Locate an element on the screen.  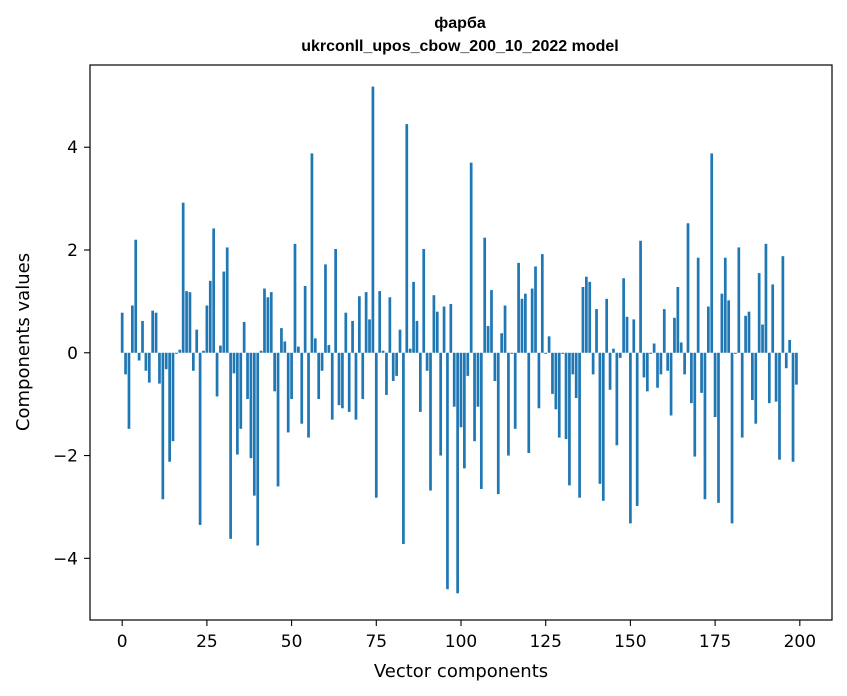
y-tick-label: −4 is located at coordinates (65, 559).